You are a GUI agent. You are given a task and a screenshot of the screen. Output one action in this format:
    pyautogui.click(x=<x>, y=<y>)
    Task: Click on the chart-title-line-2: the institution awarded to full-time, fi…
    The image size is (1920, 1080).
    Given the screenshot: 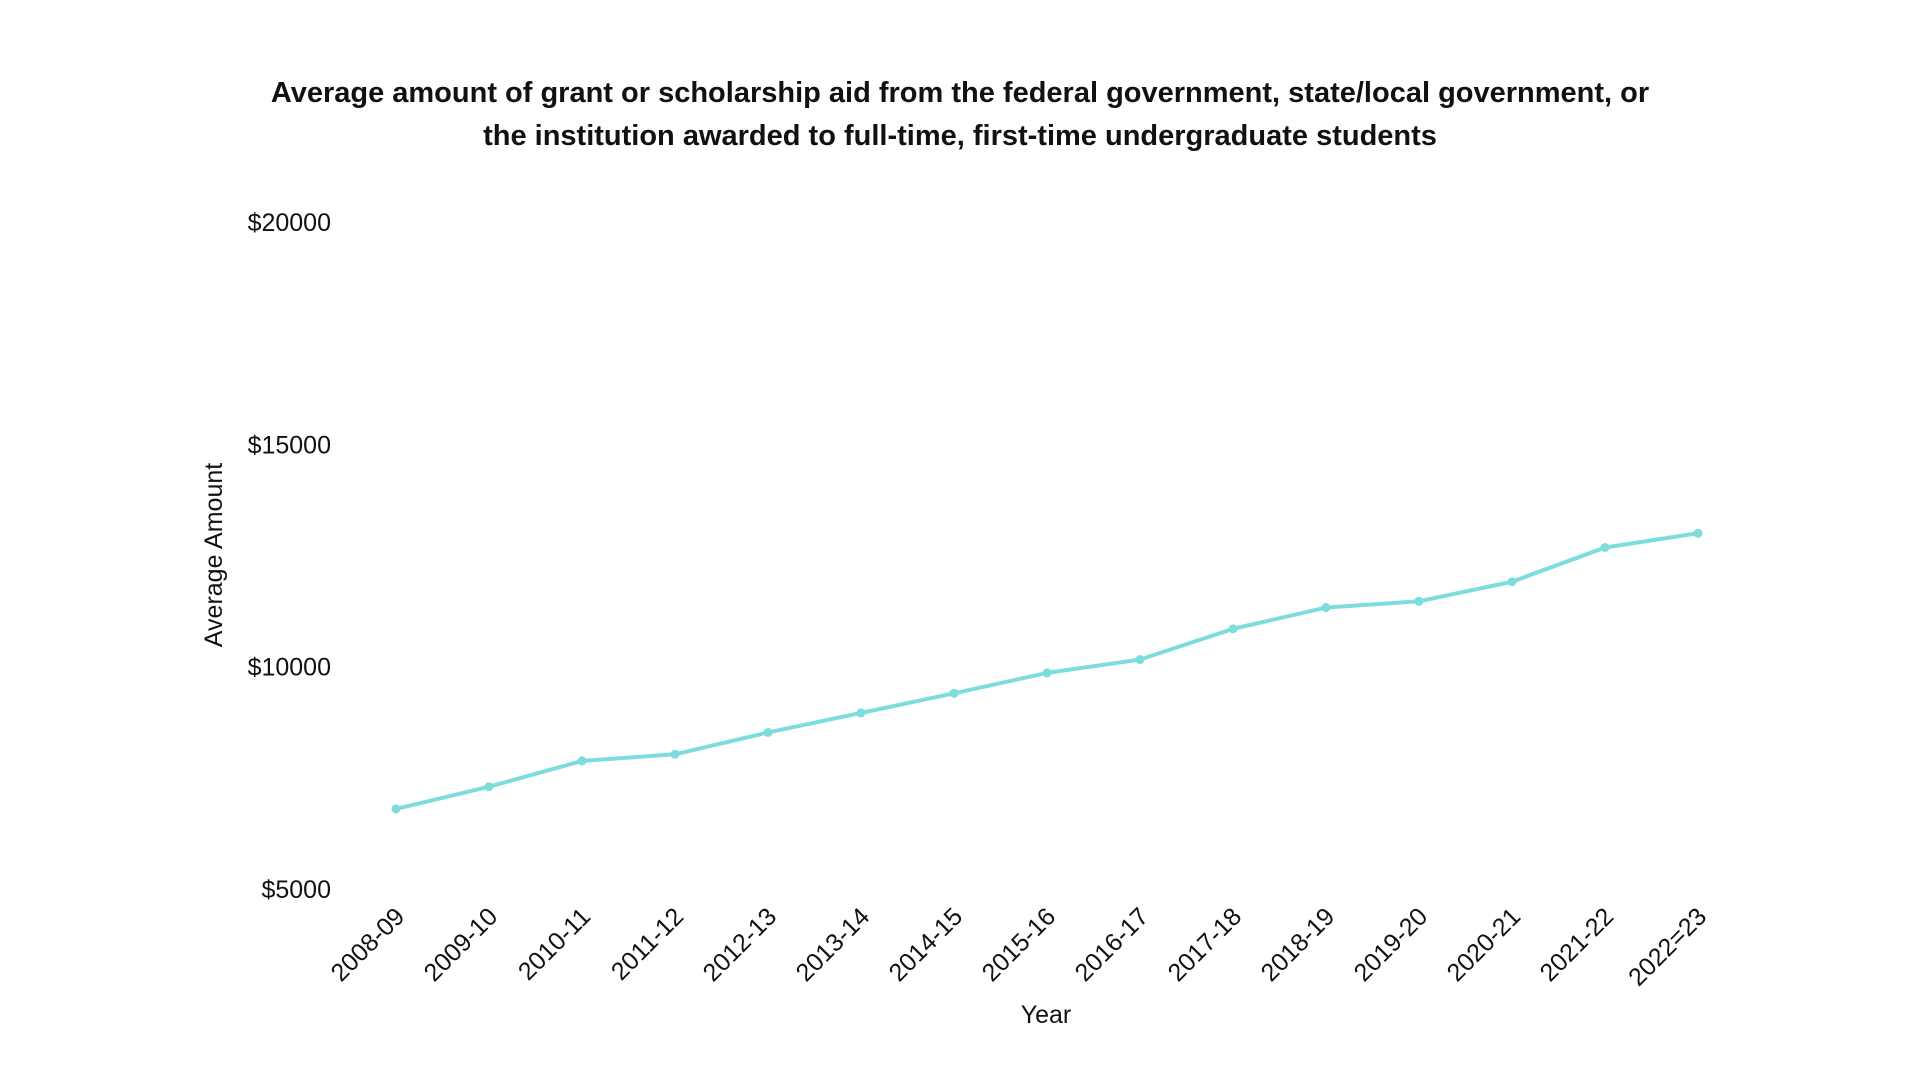 What is the action you would take?
    pyautogui.click(x=960, y=136)
    